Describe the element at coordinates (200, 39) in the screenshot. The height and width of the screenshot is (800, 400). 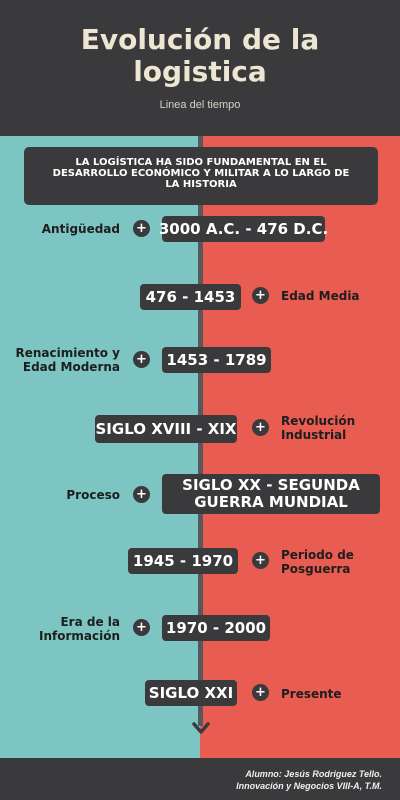
I see `title-line-1: Evolución de la` at that location.